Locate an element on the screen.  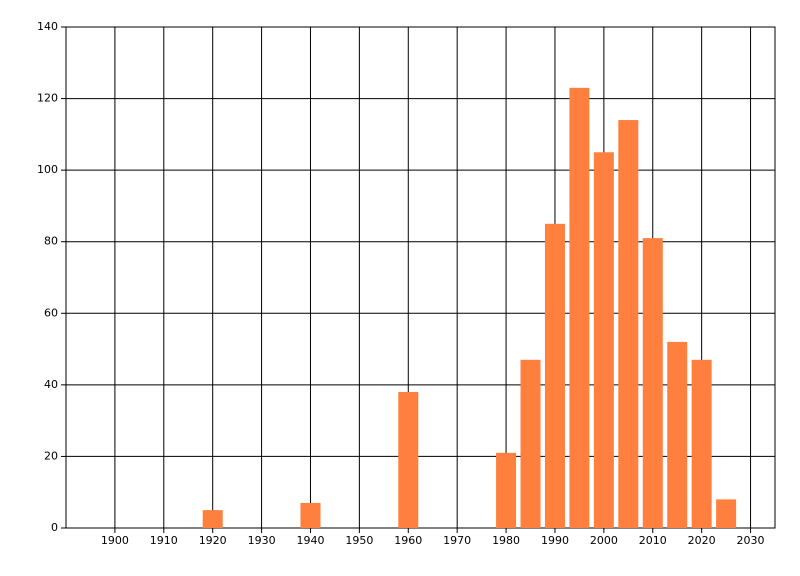
x-tick-label: 1970 is located at coordinates (457, 540).